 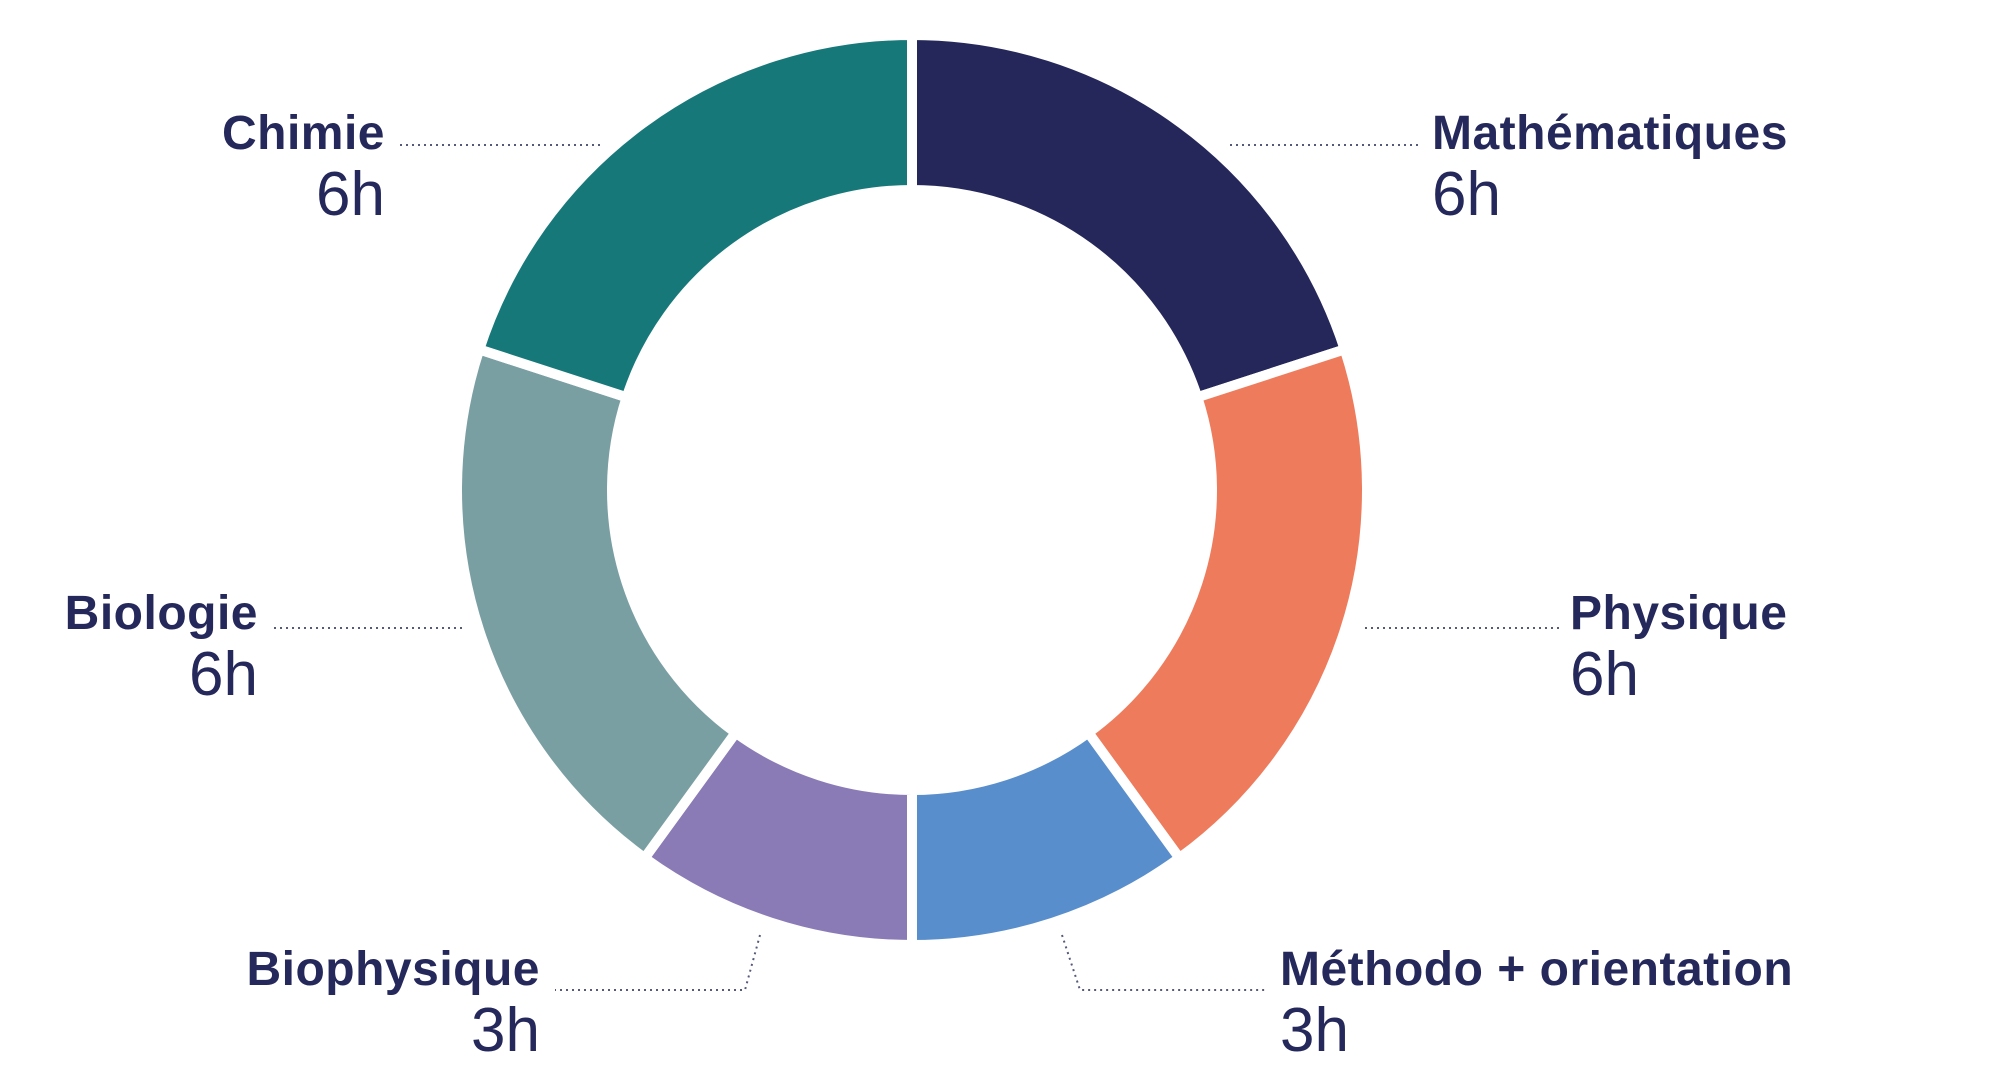 I want to click on slice-name-methodo-orientation: Méthodo + orientation, so click(x=1537, y=969).